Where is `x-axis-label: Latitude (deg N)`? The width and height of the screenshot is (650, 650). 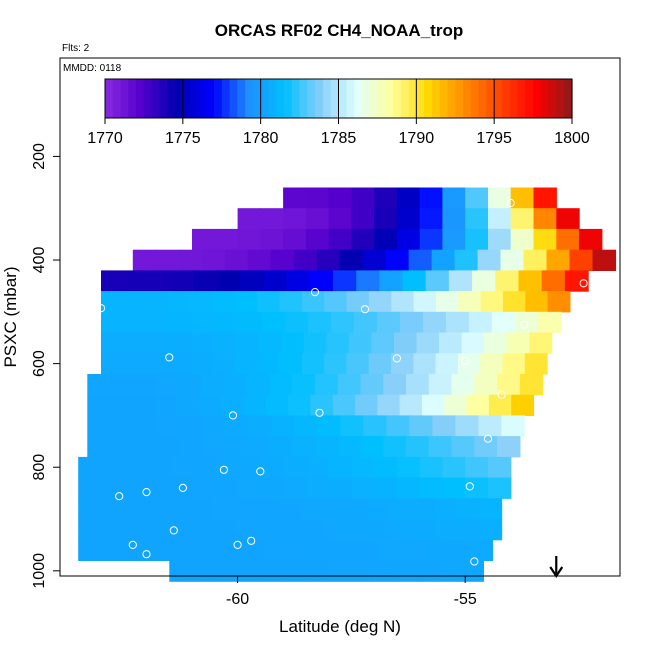 x-axis-label: Latitude (deg N) is located at coordinates (340, 626).